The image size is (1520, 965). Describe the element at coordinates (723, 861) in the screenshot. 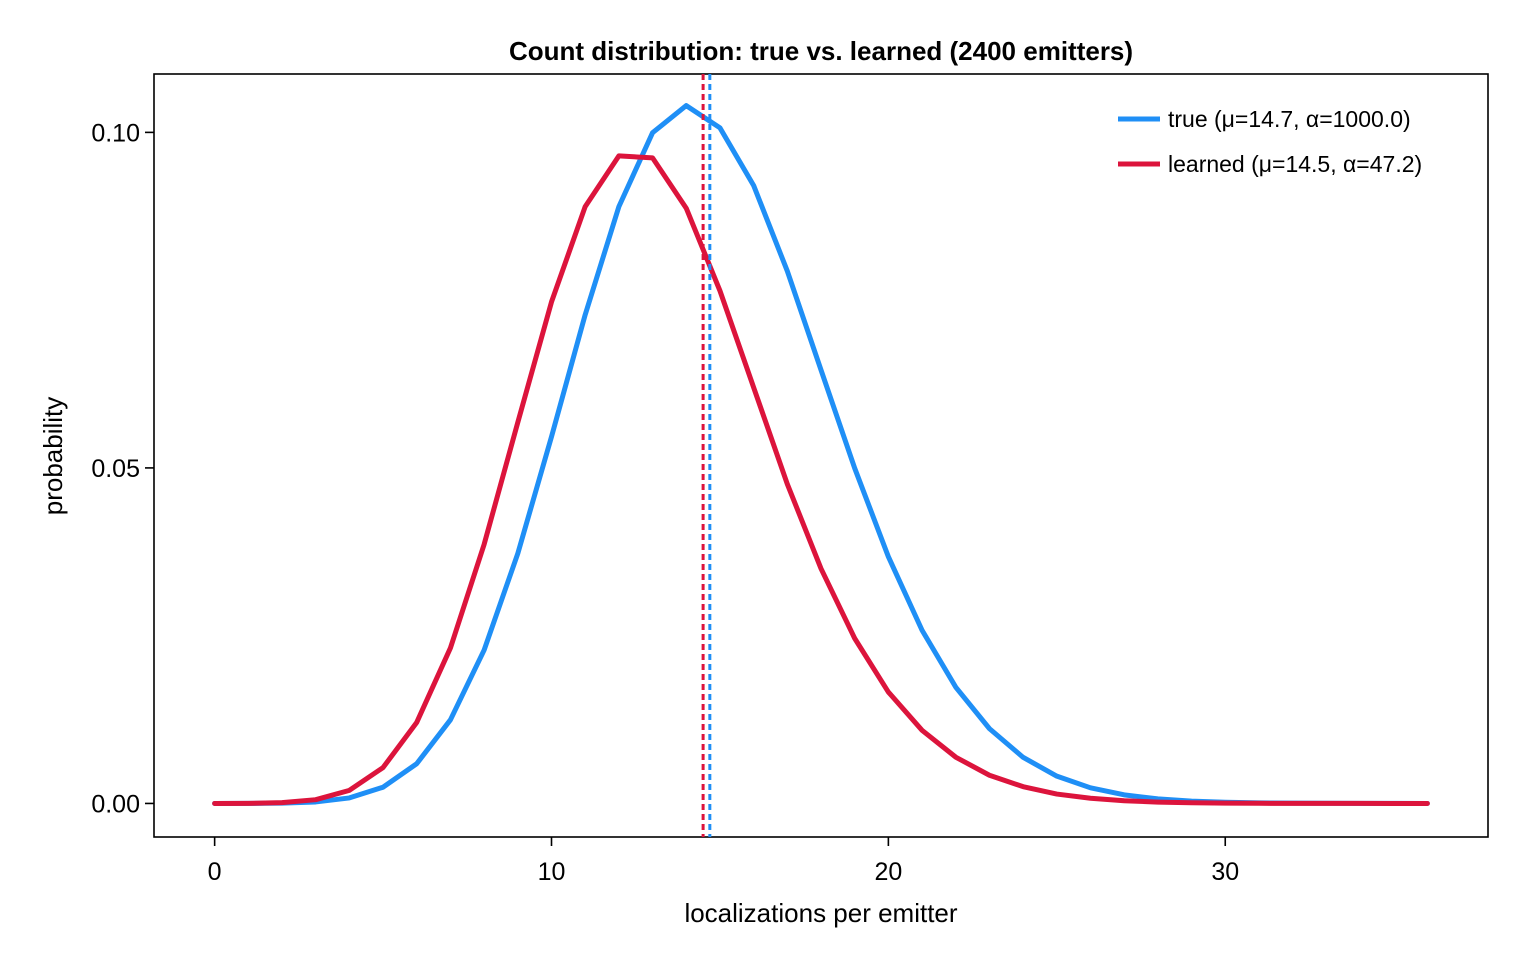

I see `x-axis: 0 10 20 30` at that location.